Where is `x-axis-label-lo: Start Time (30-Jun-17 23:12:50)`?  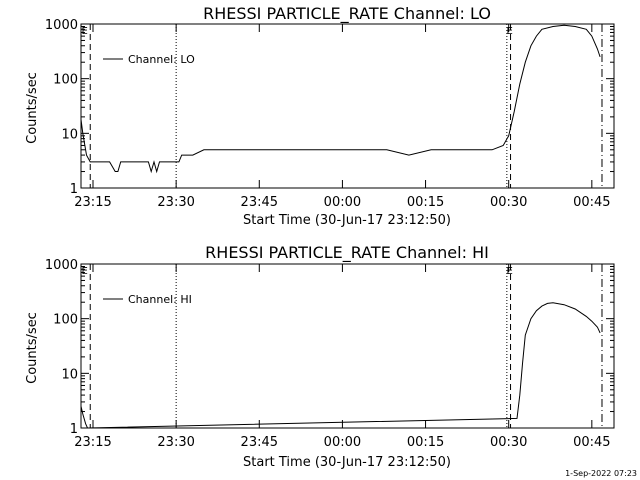 x-axis-label-lo: Start Time (30-Jun-17 23:12:50) is located at coordinates (347, 220).